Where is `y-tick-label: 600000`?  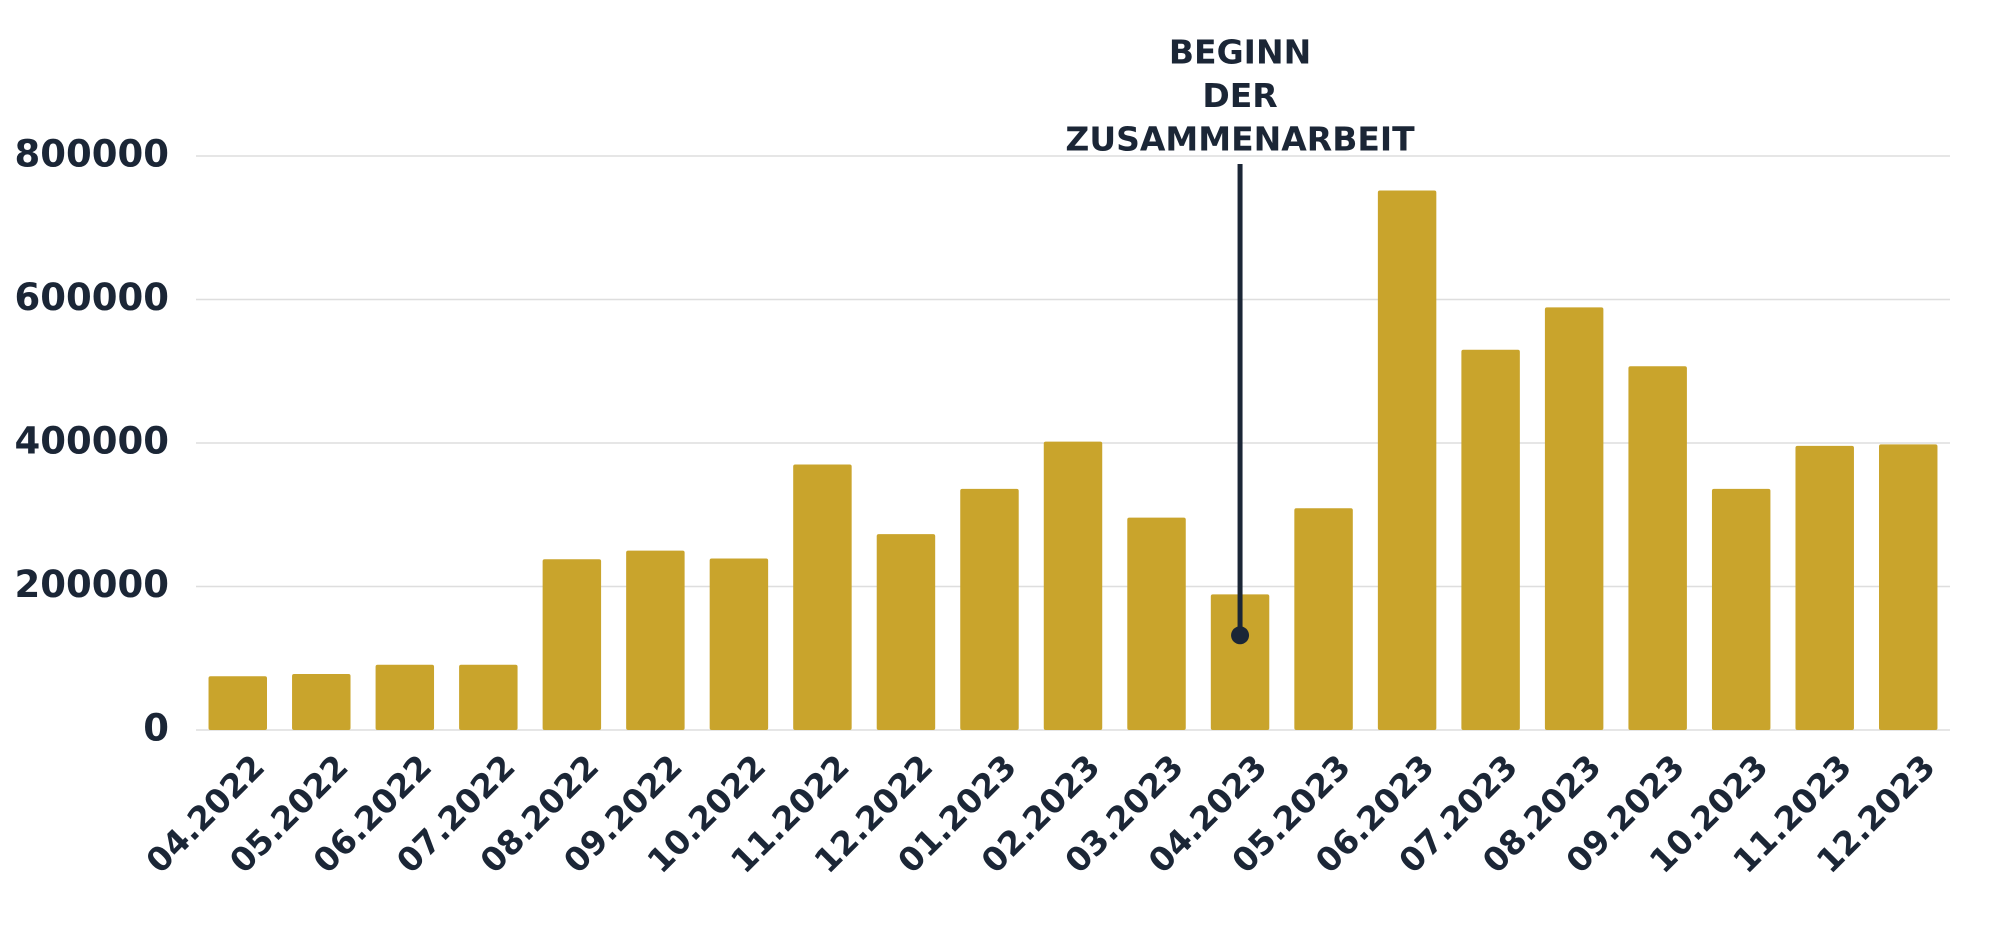 y-tick-label: 600000 is located at coordinates (92, 297).